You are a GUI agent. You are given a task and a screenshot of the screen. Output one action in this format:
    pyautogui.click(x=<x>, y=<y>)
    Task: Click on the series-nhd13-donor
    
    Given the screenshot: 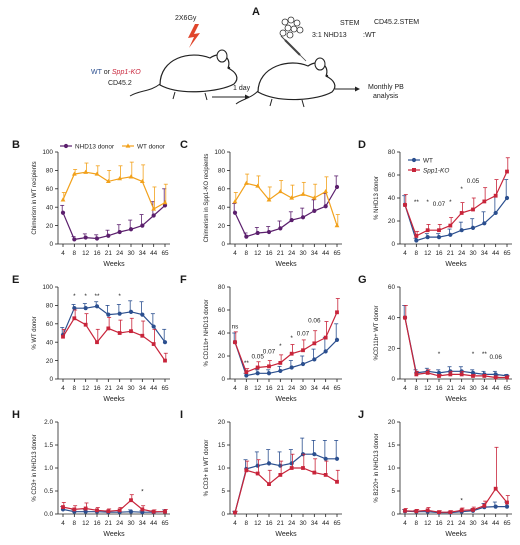 What is the action you would take?
    pyautogui.click(x=114, y=215)
    